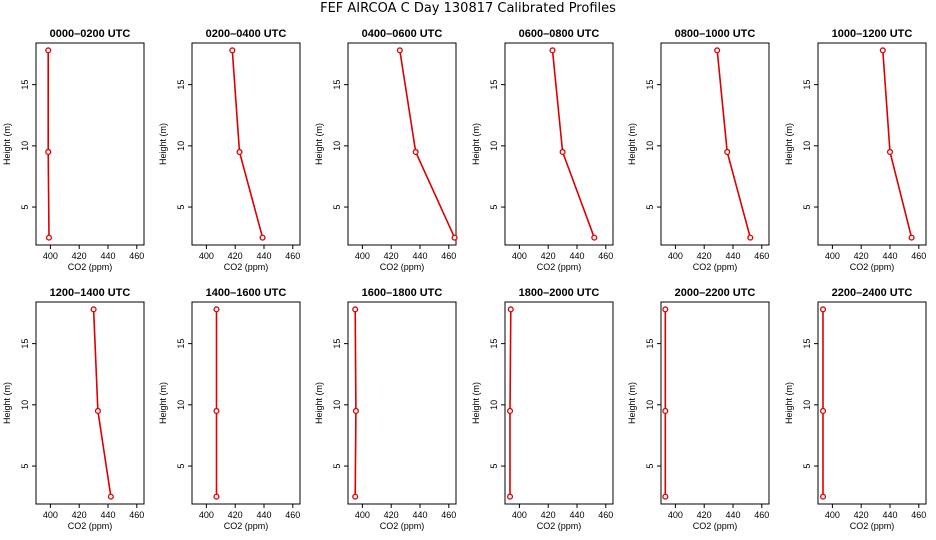 This screenshot has height=540, width=936. Describe the element at coordinates (715, 34) in the screenshot. I see `panel-title: 0800–1000 UTC` at that location.